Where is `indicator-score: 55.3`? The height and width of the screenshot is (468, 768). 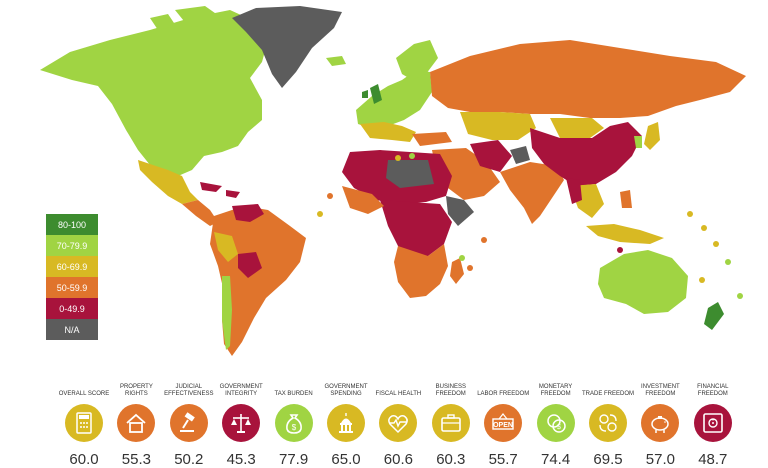
indicator-score: 55.3 is located at coordinates (136, 459).